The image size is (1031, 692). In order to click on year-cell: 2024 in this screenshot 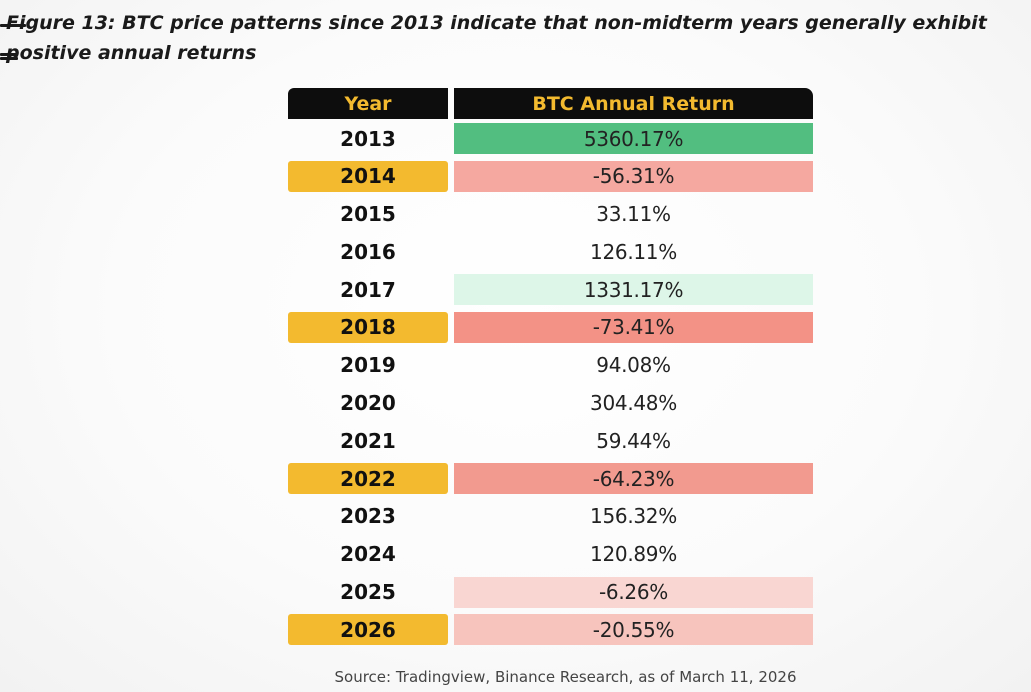, I will do `click(368, 554)`.